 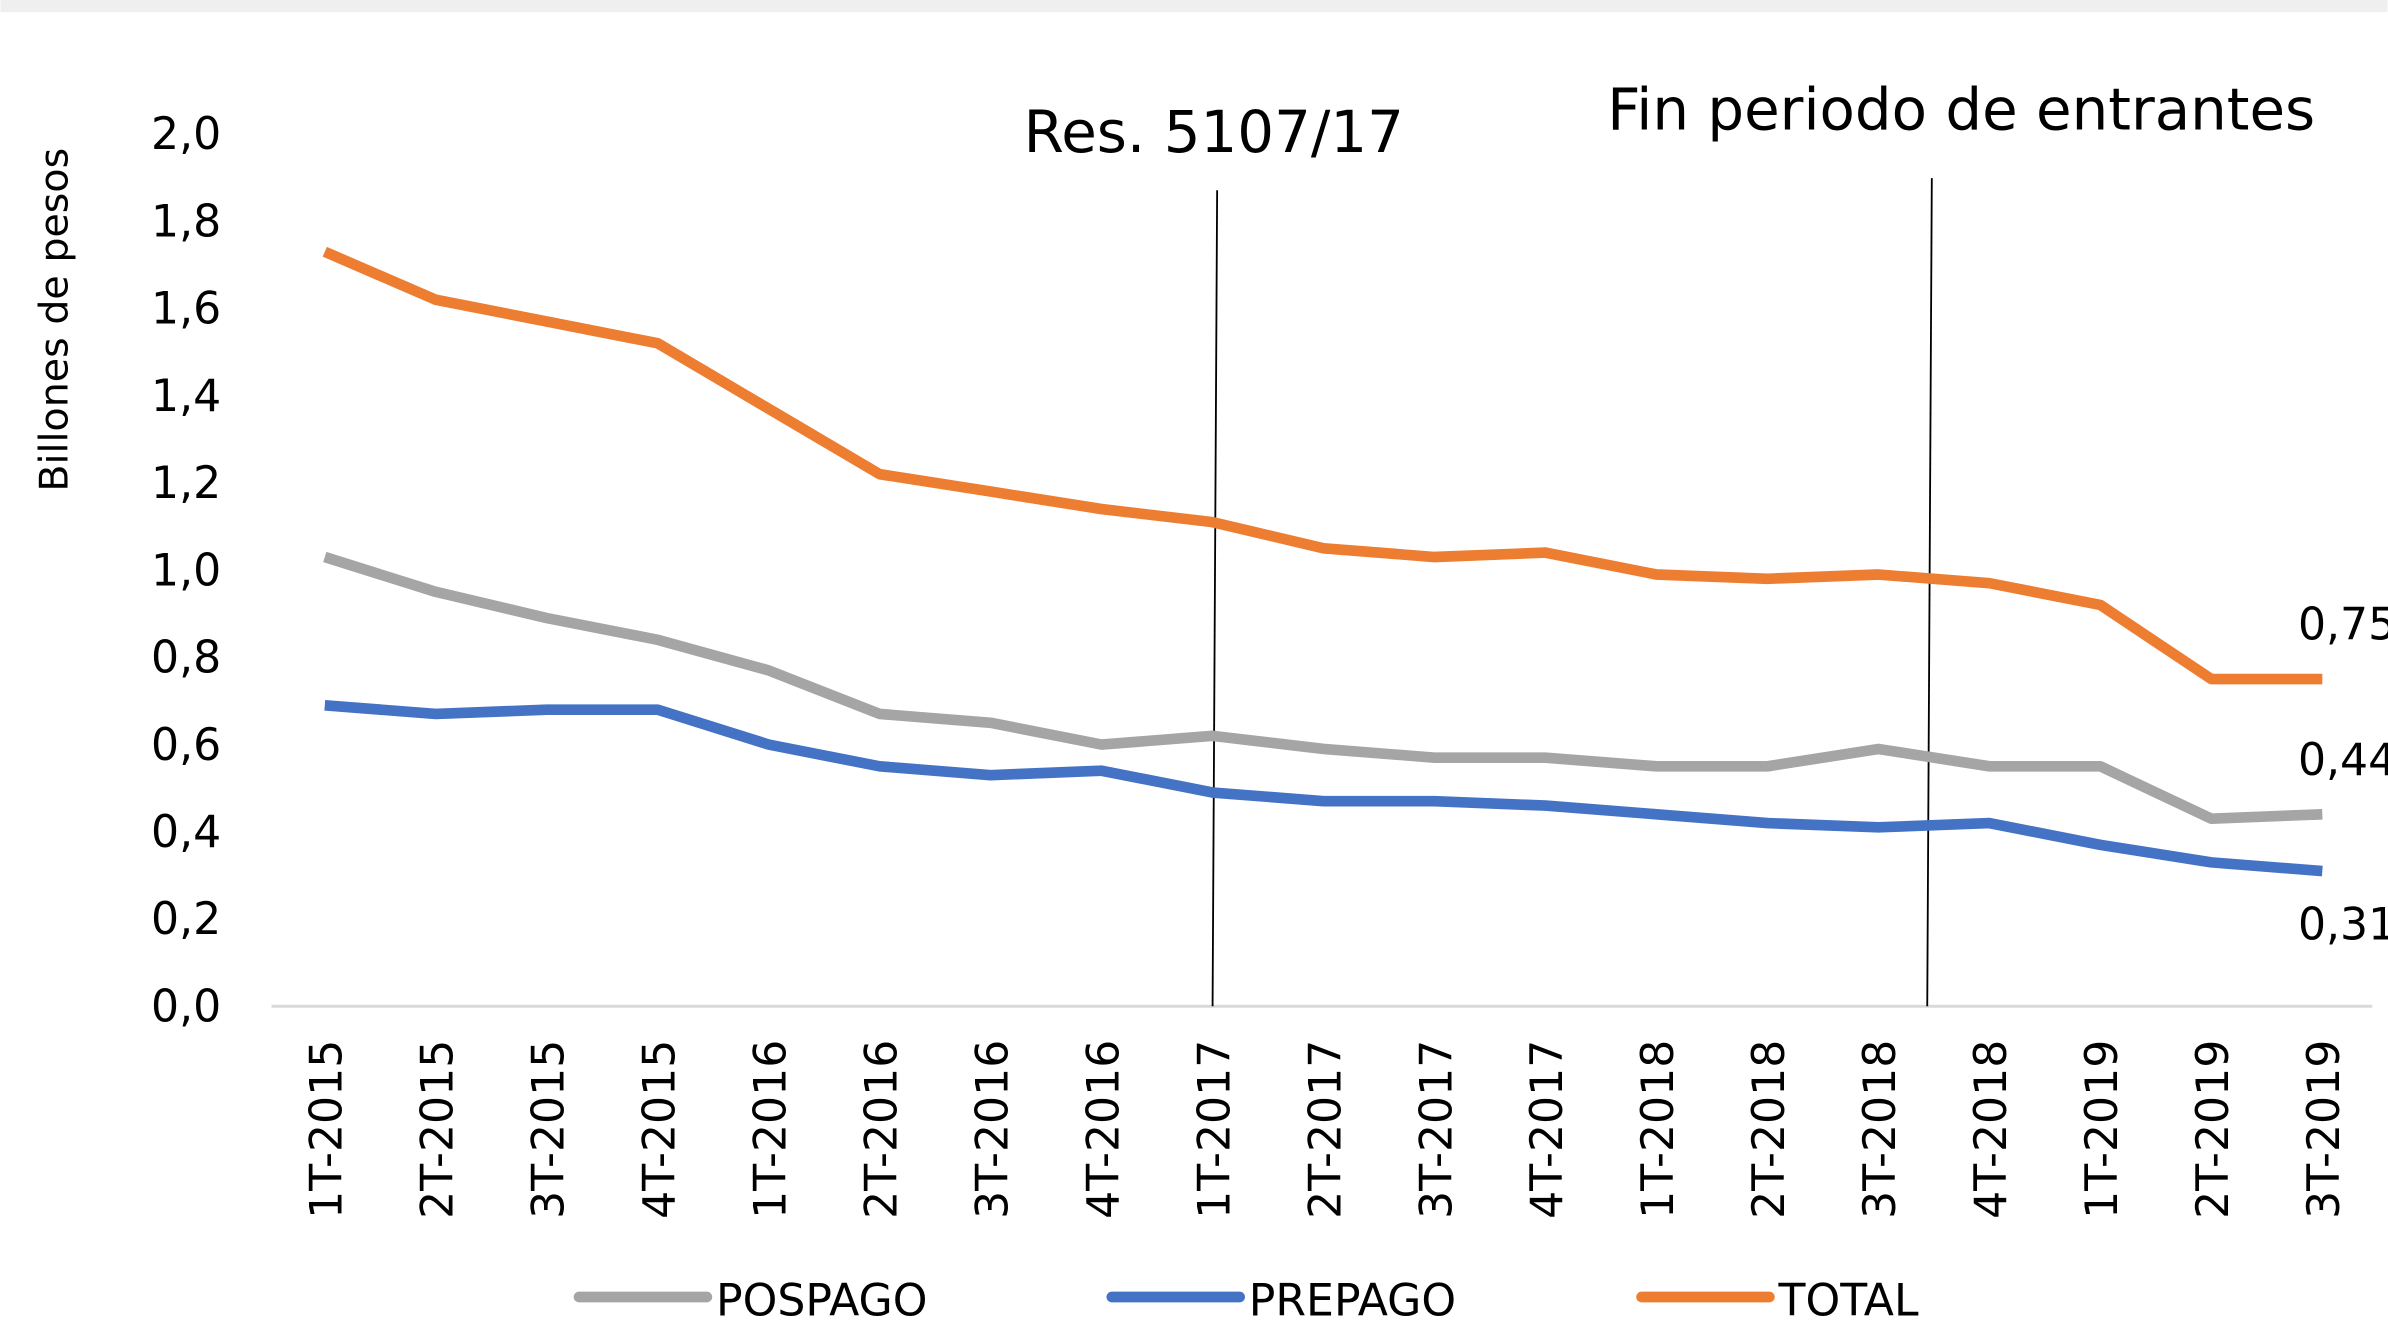 I want to click on data-label: 0,31, so click(x=2343, y=925).